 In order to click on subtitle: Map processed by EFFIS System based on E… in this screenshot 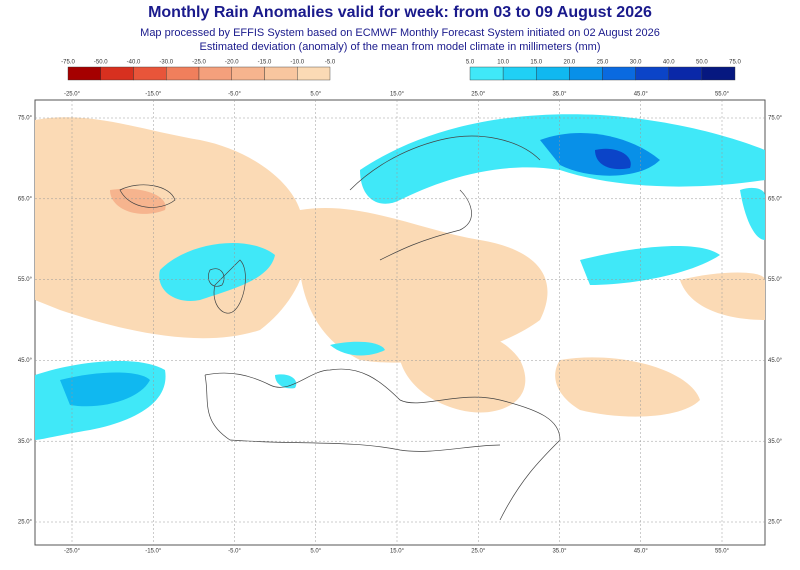, I will do `click(400, 33)`.